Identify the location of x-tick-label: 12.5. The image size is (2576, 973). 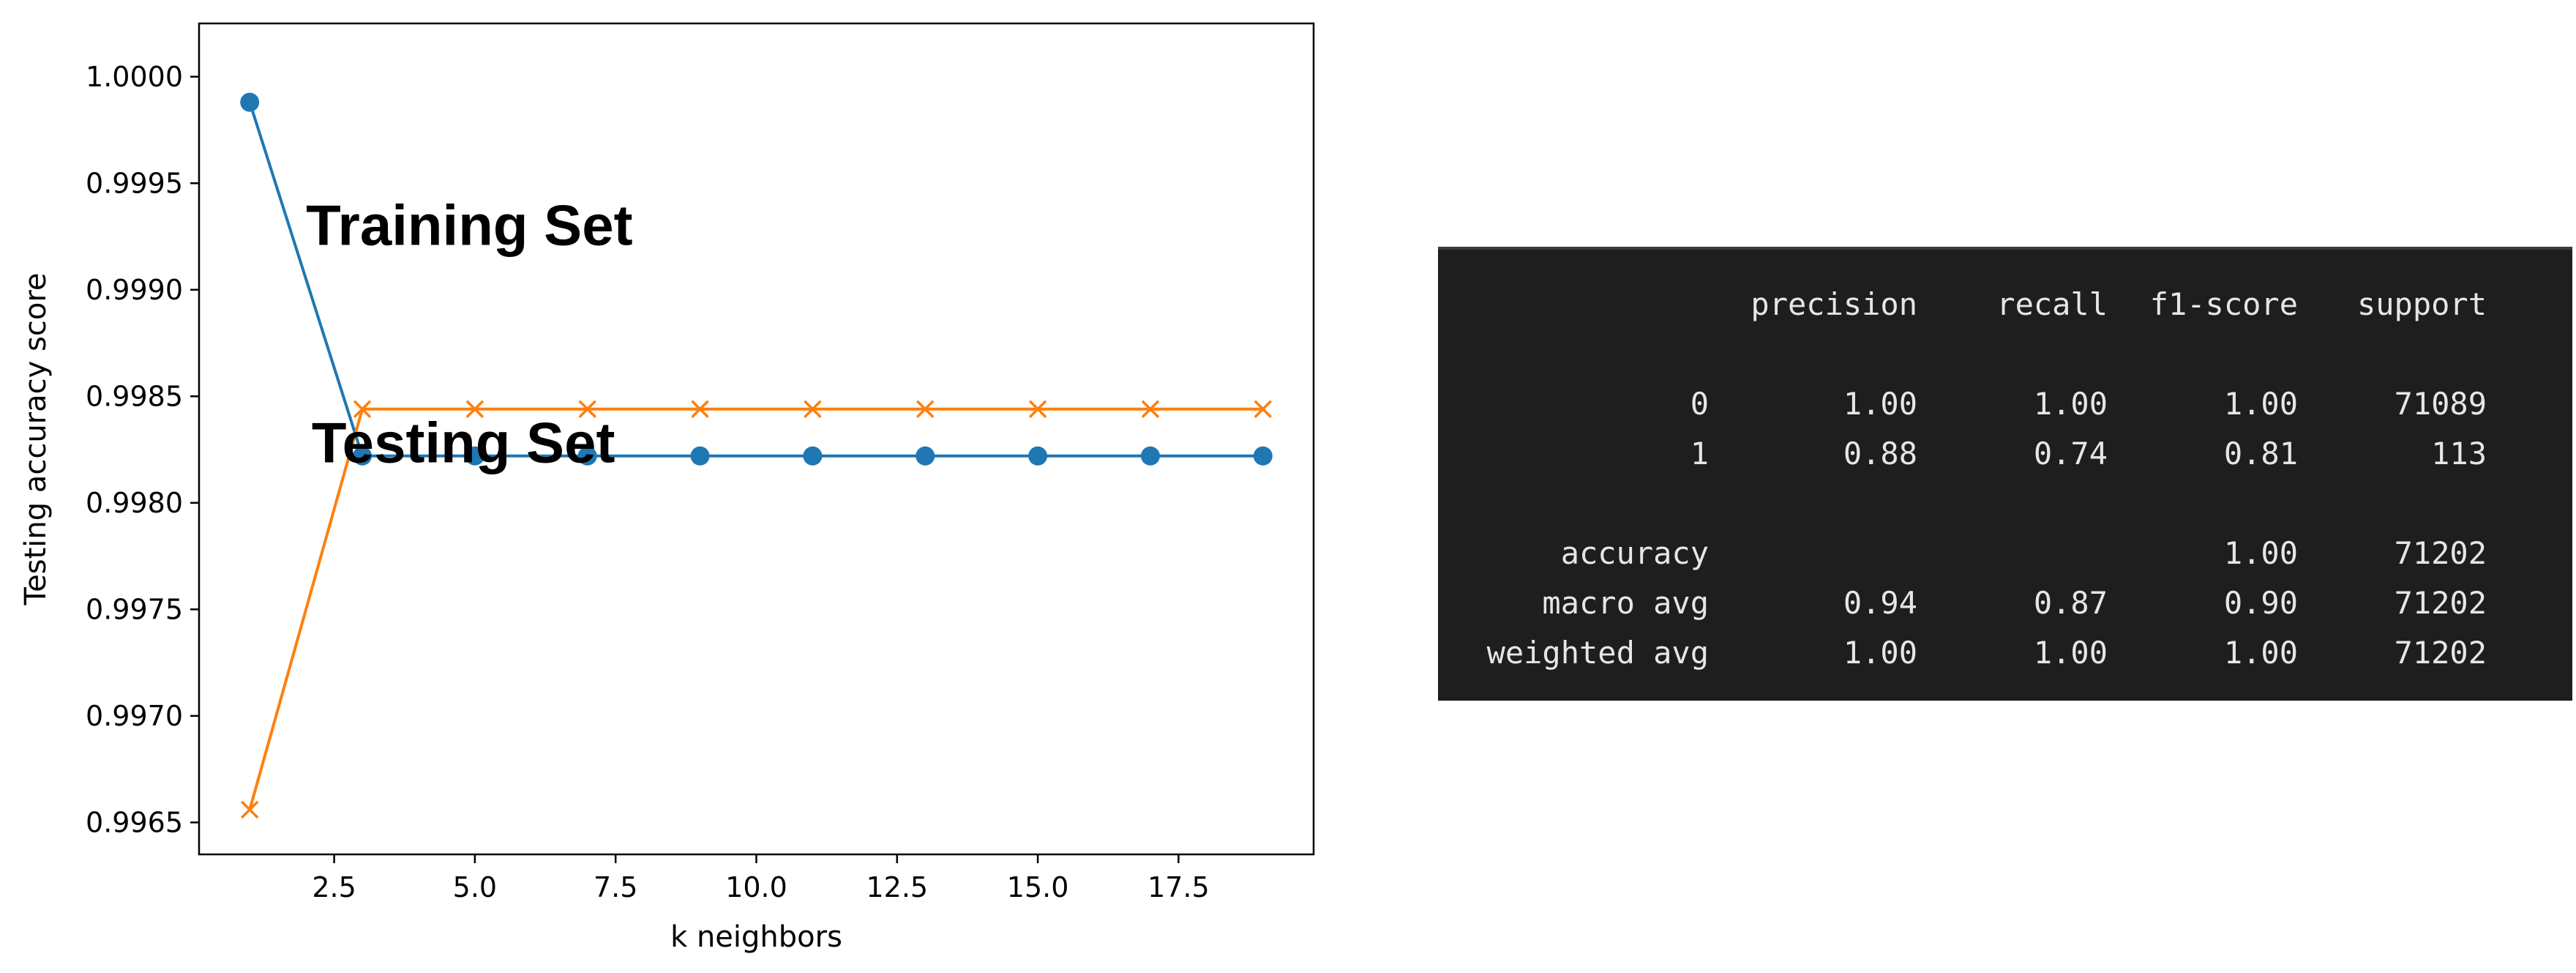
(897, 887).